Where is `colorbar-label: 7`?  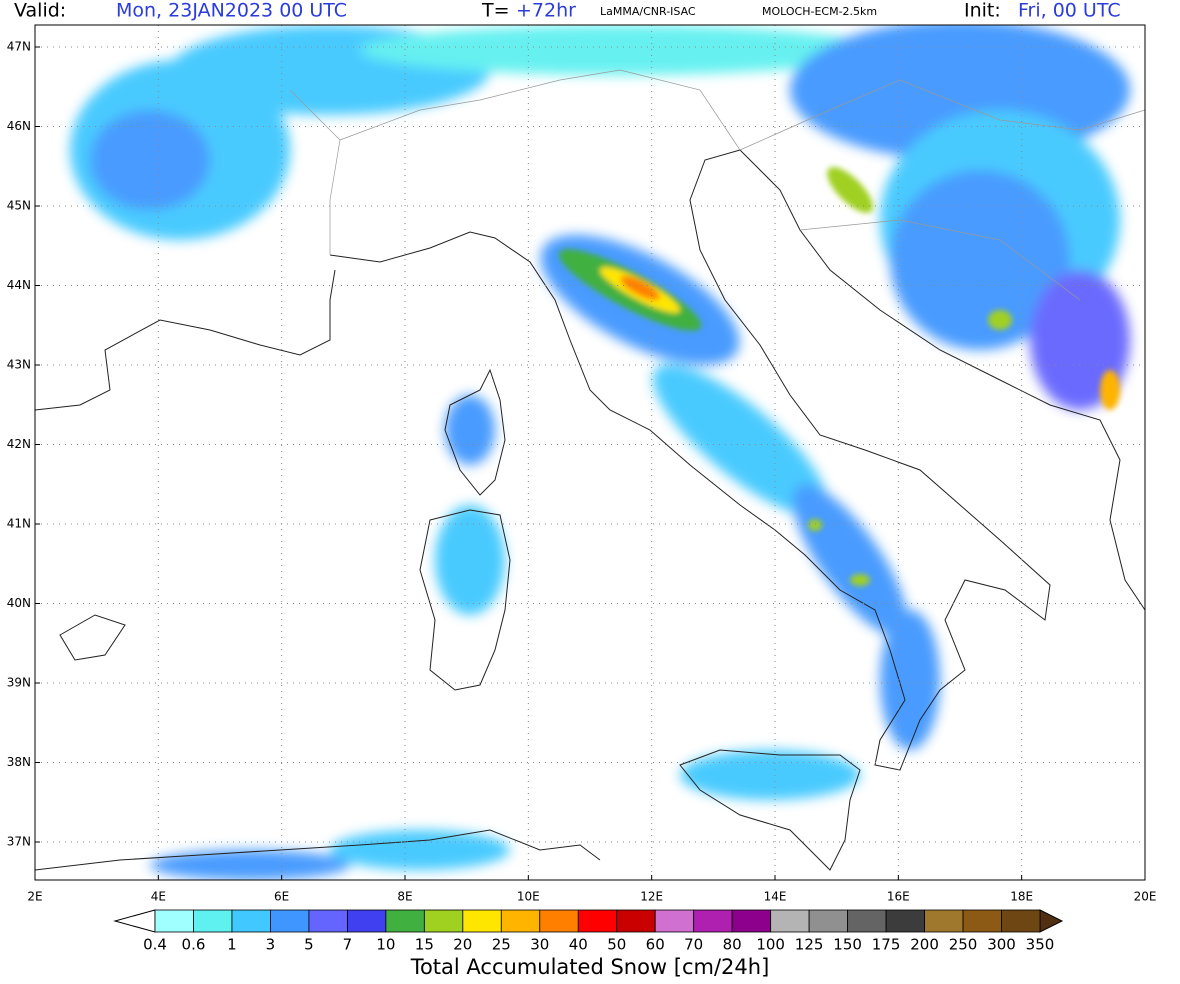 colorbar-label: 7 is located at coordinates (348, 945).